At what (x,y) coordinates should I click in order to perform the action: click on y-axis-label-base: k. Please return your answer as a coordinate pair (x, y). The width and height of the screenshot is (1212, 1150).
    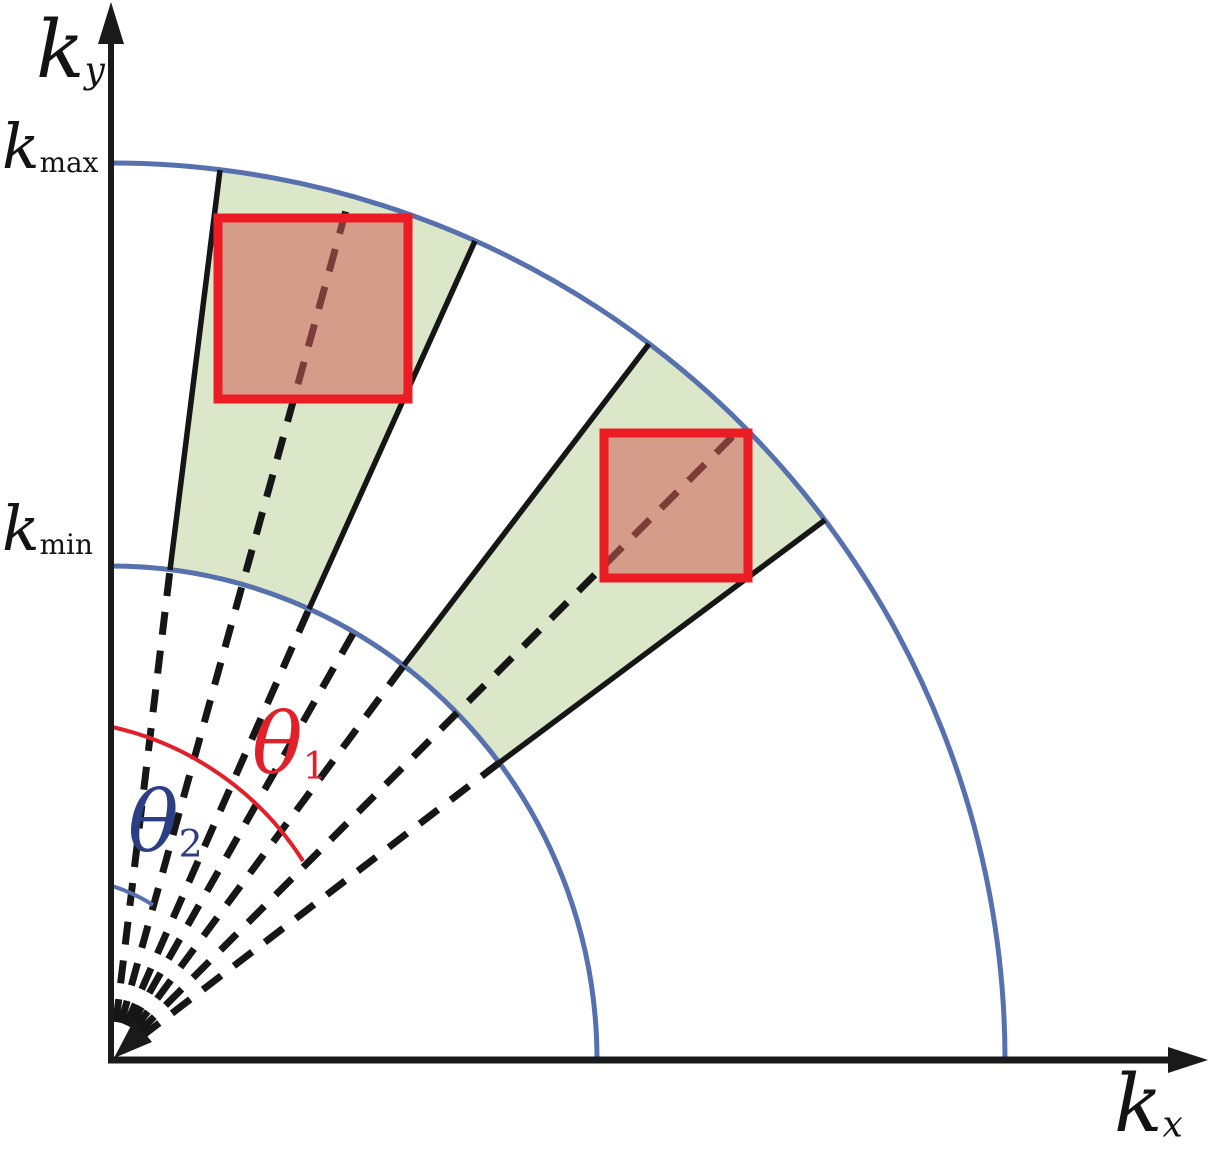
    Looking at the image, I should click on (60, 49).